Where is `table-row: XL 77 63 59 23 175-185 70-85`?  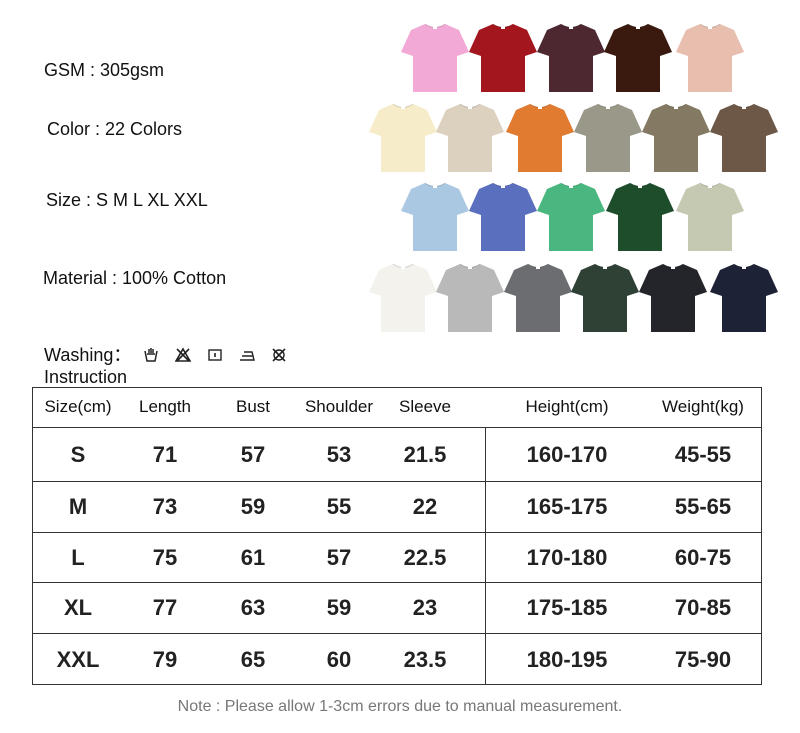 table-row: XL 77 63 59 23 175-185 70-85 is located at coordinates (397, 608).